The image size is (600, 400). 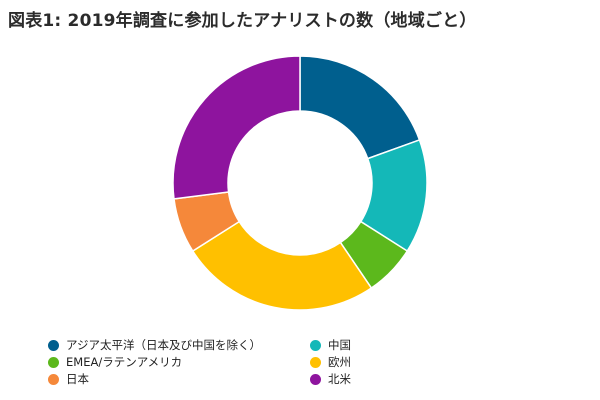 I want to click on legend-item-north-america: 北米, so click(x=369, y=379).